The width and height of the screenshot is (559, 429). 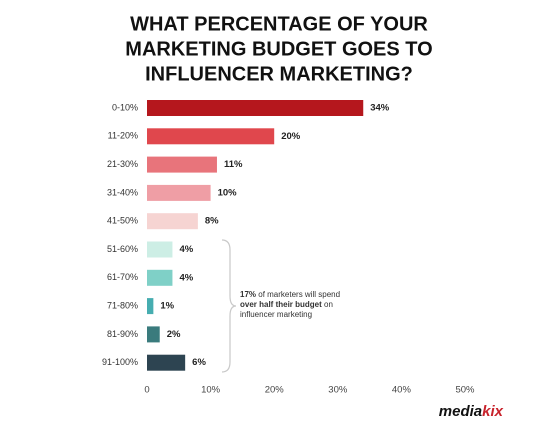 What do you see at coordinates (122, 249) in the screenshot?
I see `category-label: 51-60%` at bounding box center [122, 249].